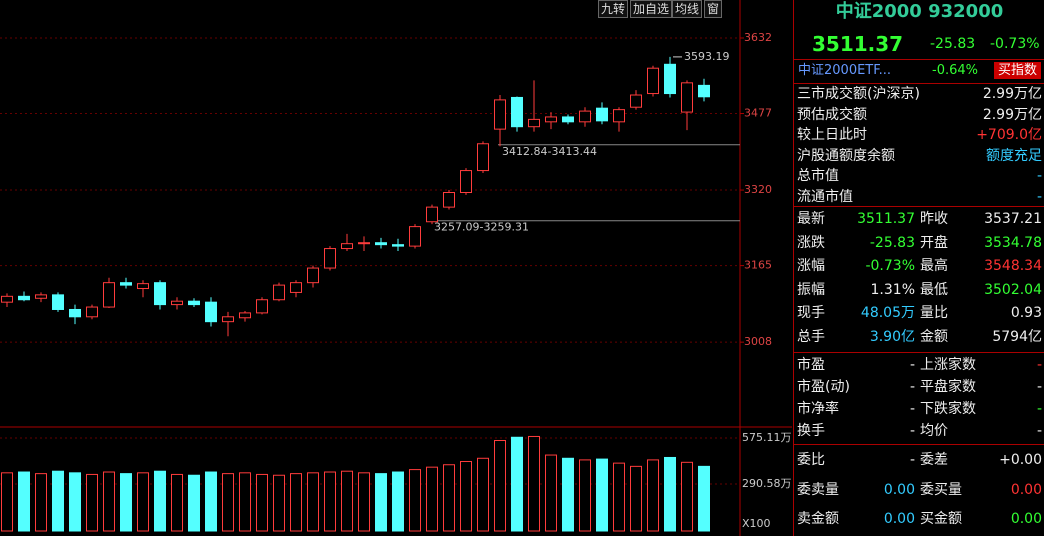 The width and height of the screenshot is (1044, 536). I want to click on quote-text: 换手, so click(811, 431).